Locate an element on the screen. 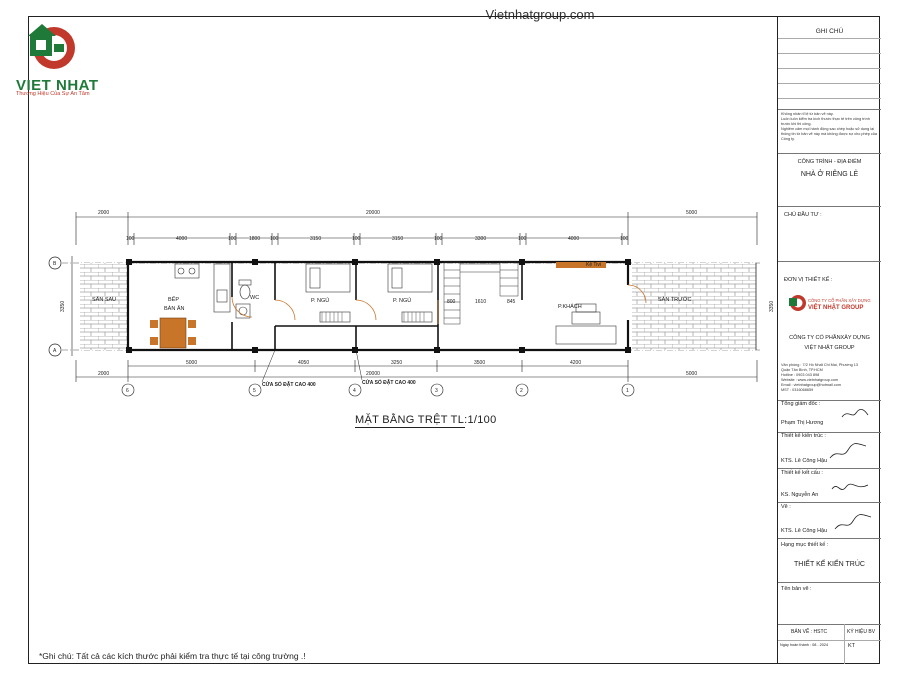  room-label-san-truoc: SÂN TRƯỚC is located at coordinates (674, 299).